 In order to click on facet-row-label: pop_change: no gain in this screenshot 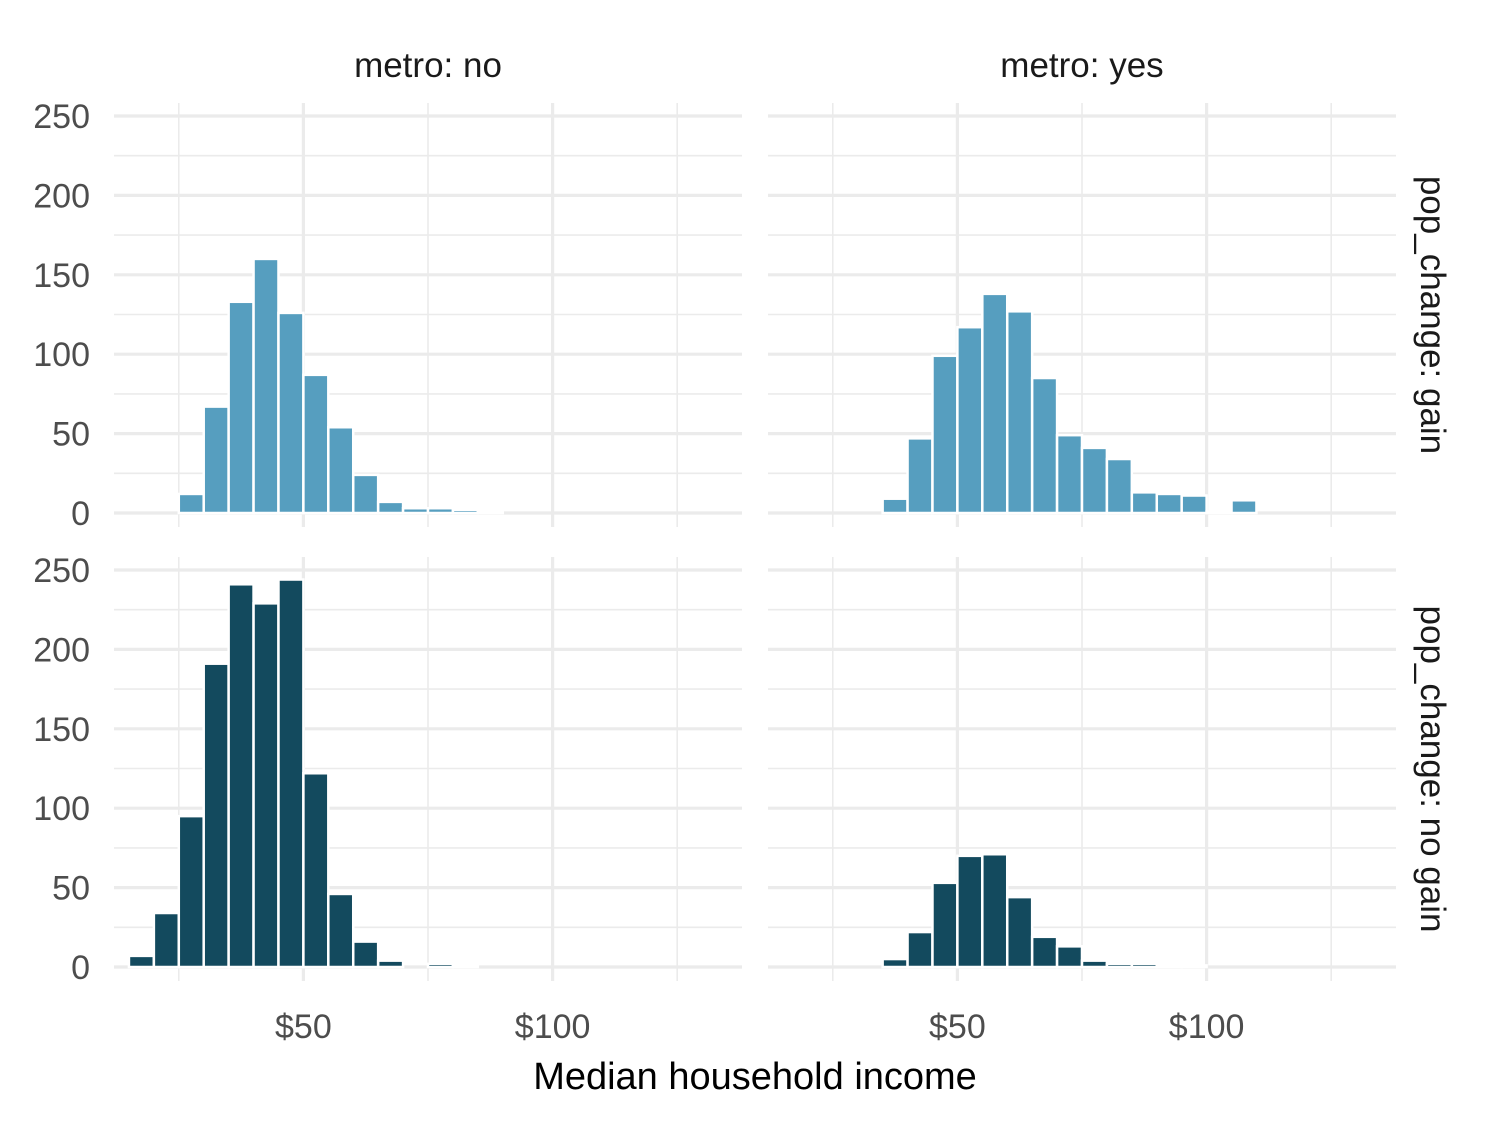, I will do `click(1432, 769)`.